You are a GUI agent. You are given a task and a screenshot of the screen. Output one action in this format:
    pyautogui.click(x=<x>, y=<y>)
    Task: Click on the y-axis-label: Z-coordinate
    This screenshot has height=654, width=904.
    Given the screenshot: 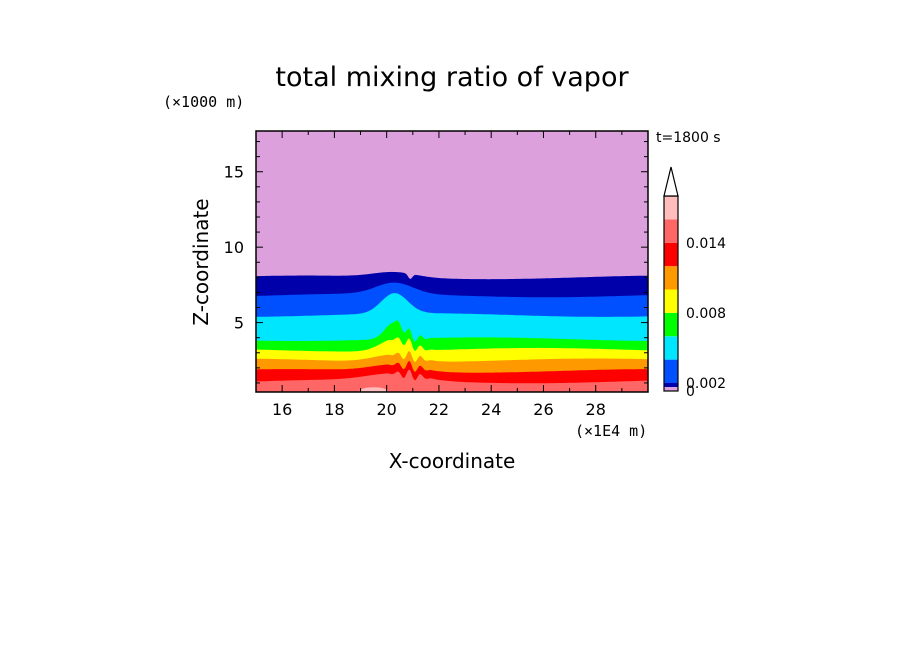 What is the action you would take?
    pyautogui.click(x=201, y=261)
    